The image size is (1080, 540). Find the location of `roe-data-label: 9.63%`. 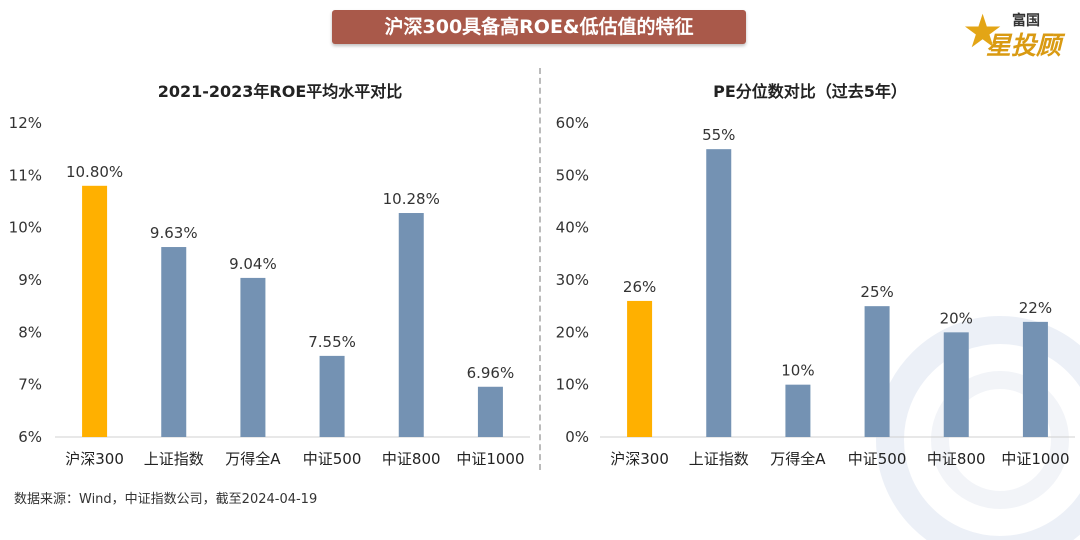

roe-data-label: 9.63% is located at coordinates (174, 233).